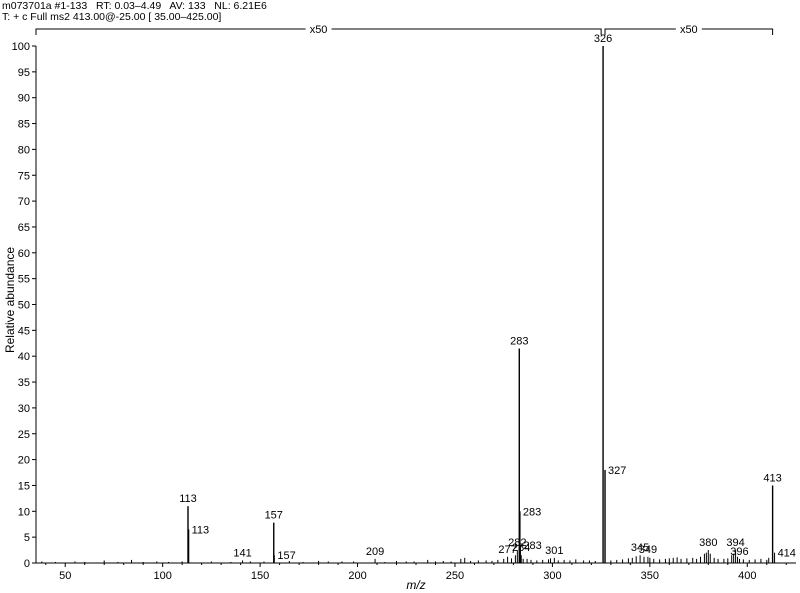 This screenshot has width=800, height=593. Describe the element at coordinates (640, 548) in the screenshot. I see `peak-label: 345` at that location.